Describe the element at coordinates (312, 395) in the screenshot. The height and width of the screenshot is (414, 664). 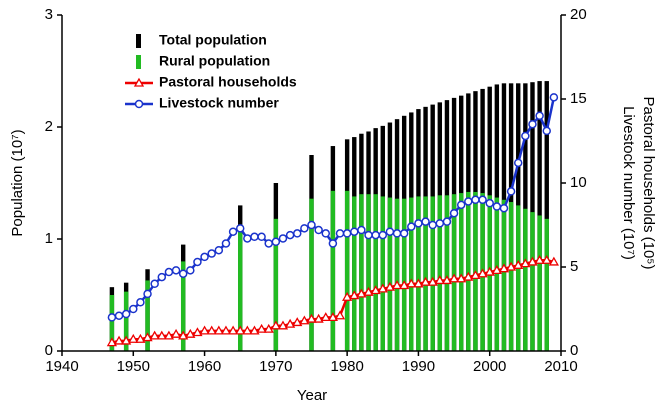
I see `x-axis-label: Year` at that location.